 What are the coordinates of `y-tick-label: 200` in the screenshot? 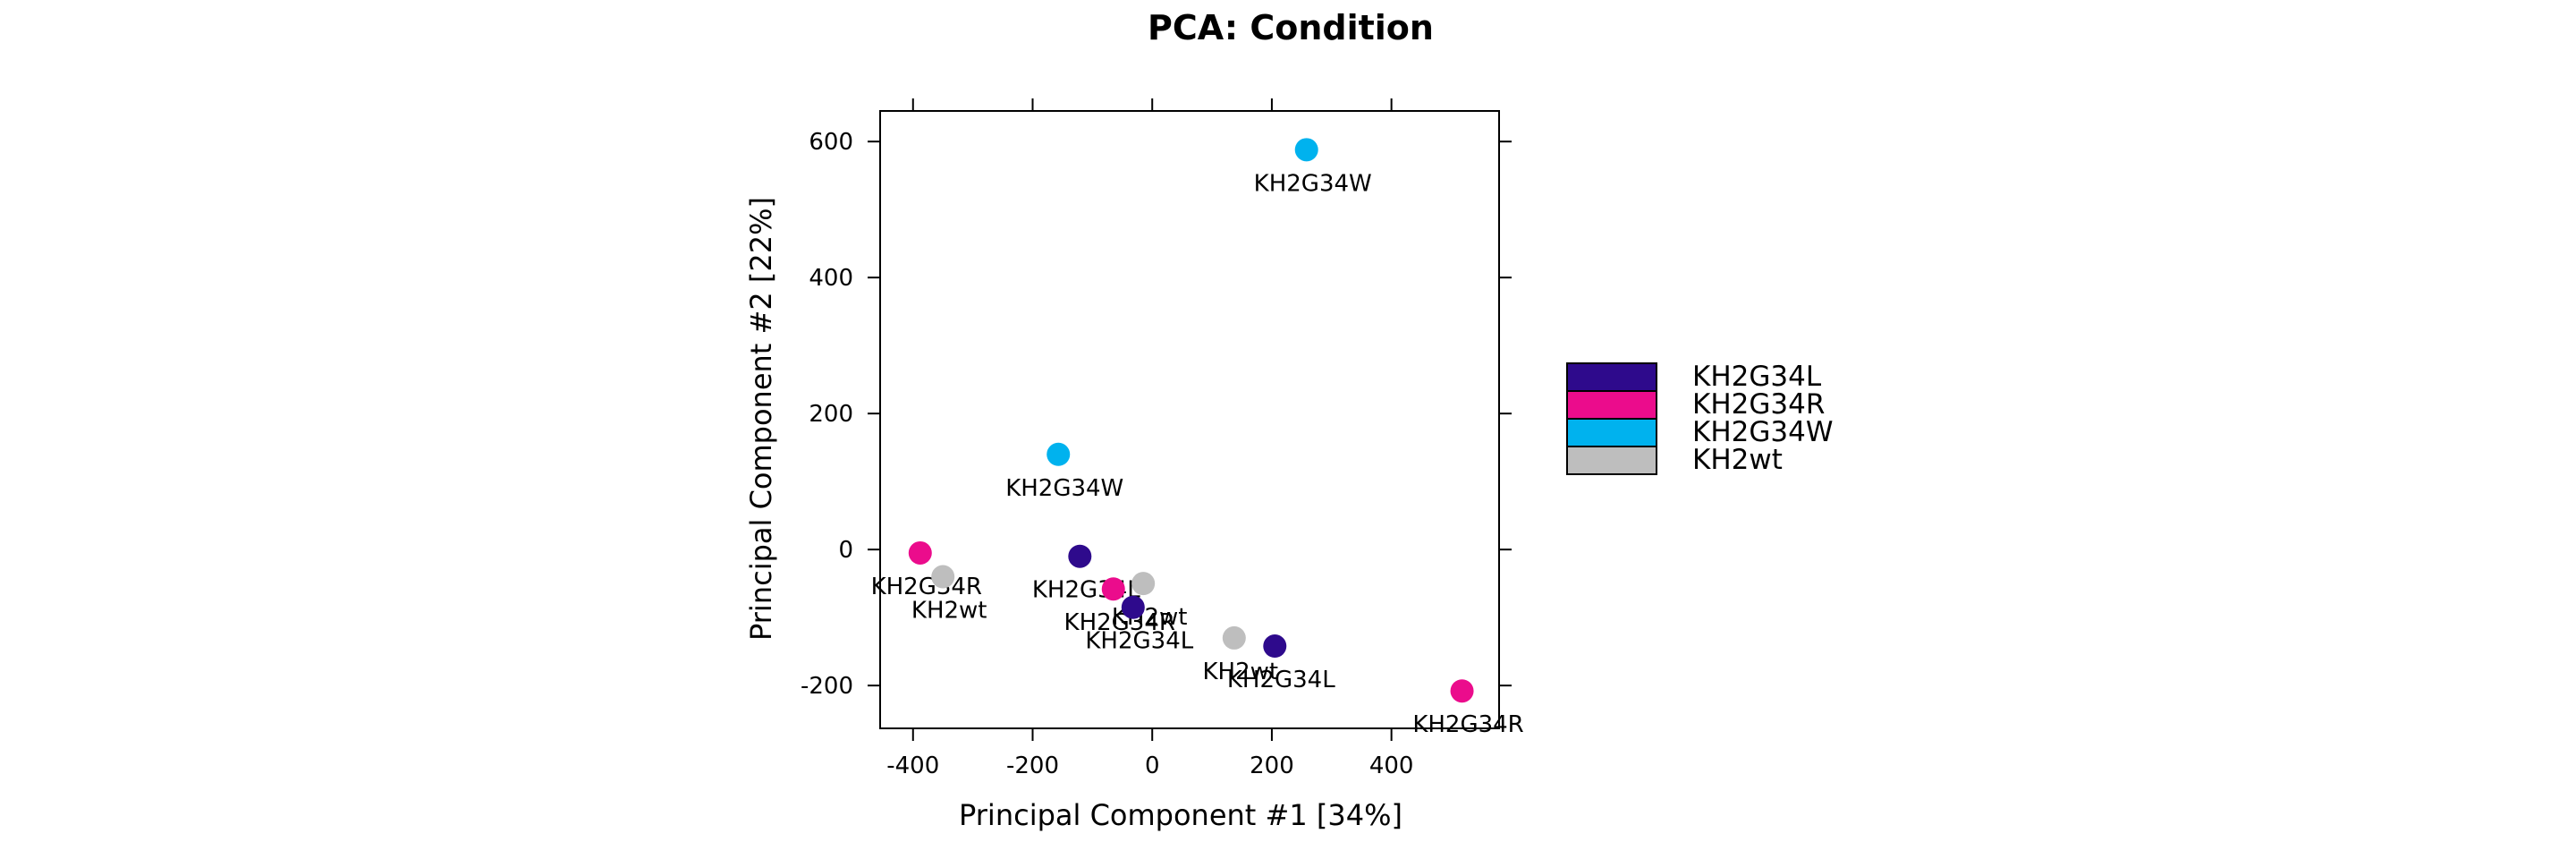 It's located at (831, 414).